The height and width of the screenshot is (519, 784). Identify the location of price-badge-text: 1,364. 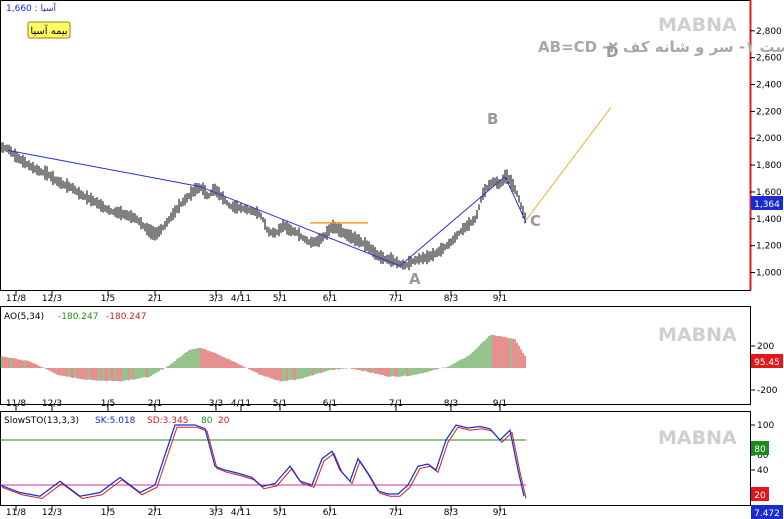
(767, 205).